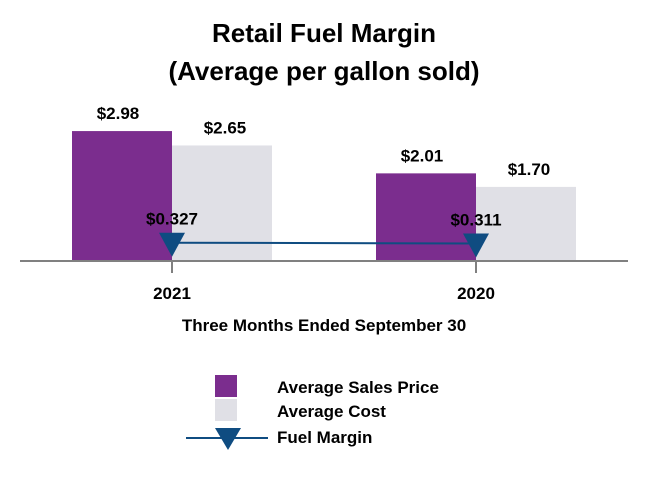 This screenshot has width=648, height=480. I want to click on bar-cost-2021, so click(222, 203).